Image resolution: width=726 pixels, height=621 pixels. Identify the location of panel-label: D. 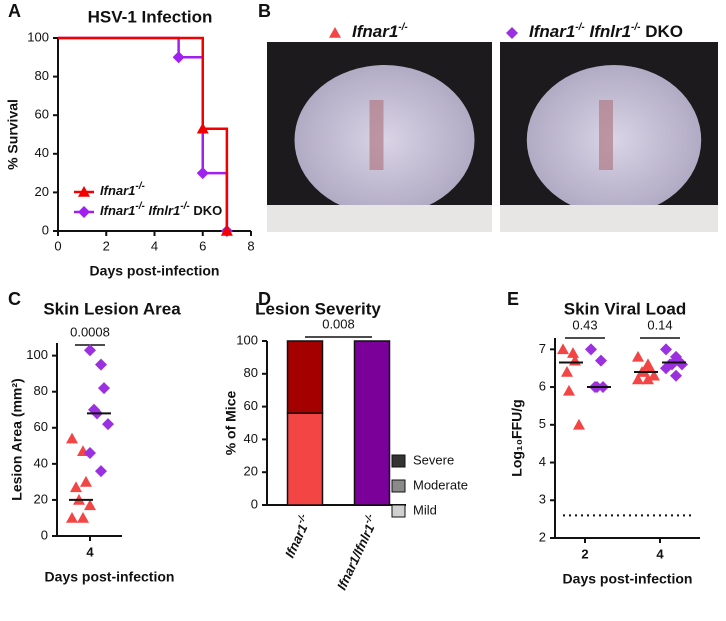
(264, 299).